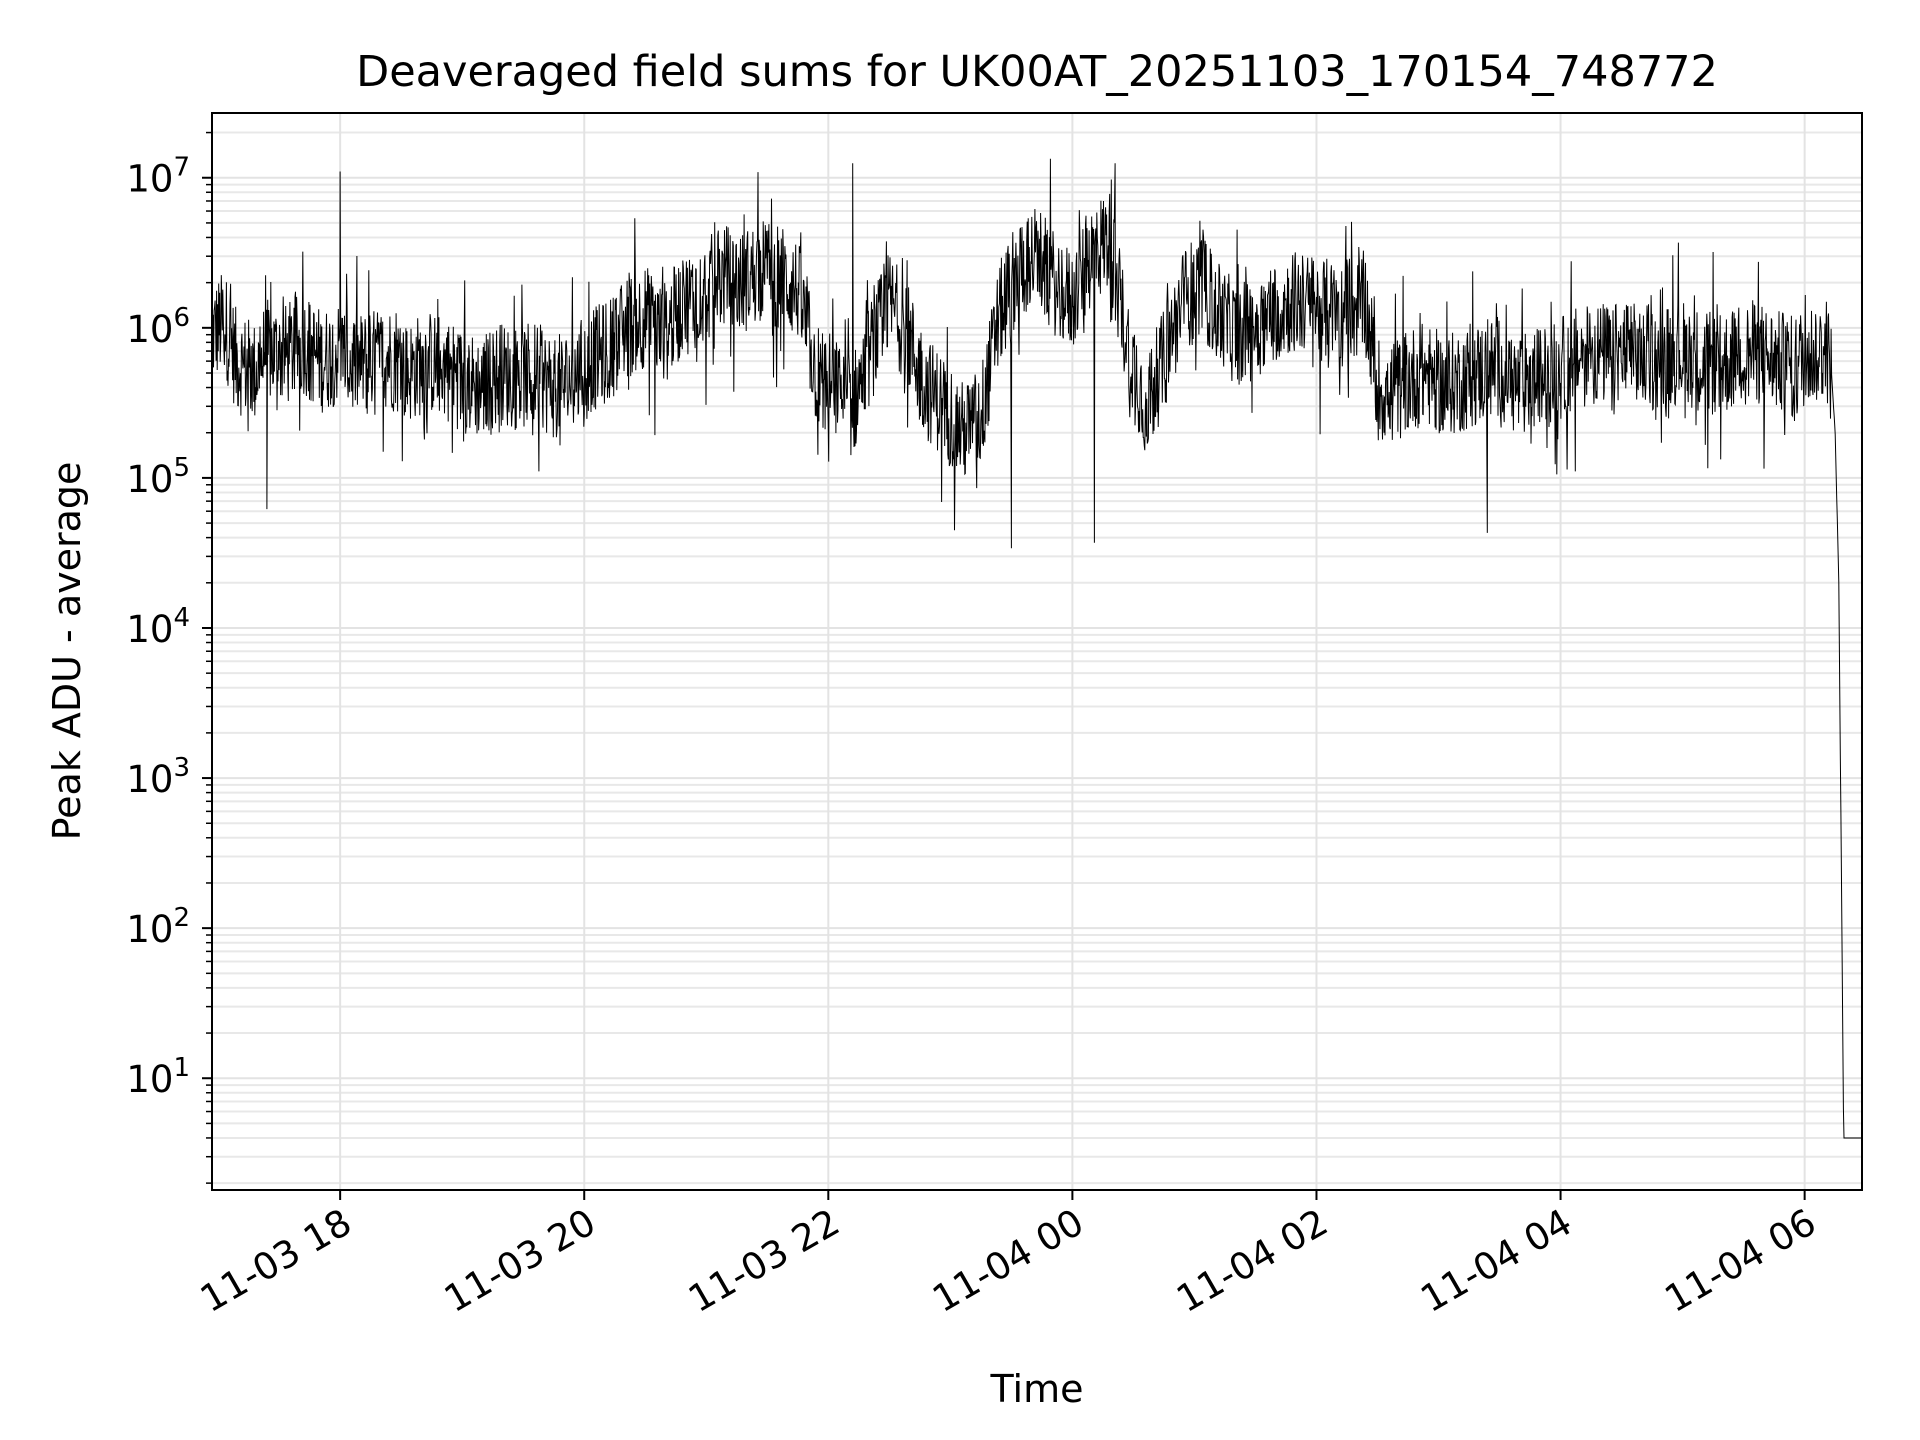 The image size is (1920, 1440). I want to click on y-axis-label: Peak ADU - average, so click(67, 651).